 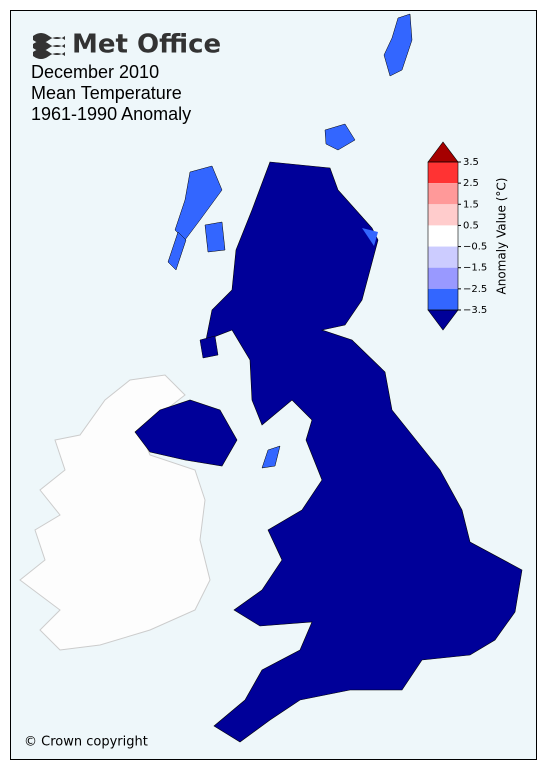 I want to click on ireland, so click(x=115, y=512).